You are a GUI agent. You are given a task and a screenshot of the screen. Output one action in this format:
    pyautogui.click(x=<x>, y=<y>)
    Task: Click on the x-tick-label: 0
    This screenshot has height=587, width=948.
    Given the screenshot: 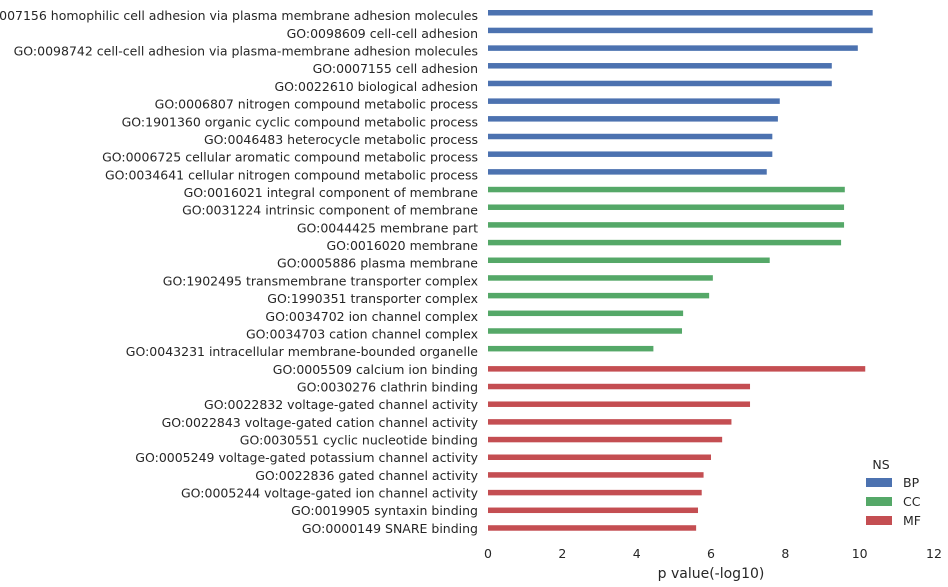 What is the action you would take?
    pyautogui.click(x=488, y=553)
    